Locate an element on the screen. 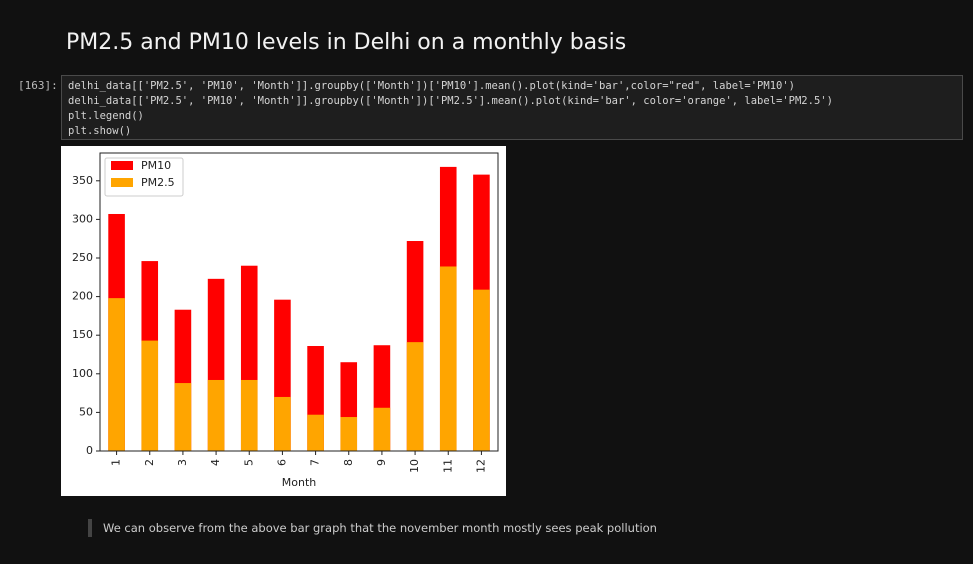 This screenshot has width=973, height=564. x-tick-label: 3 is located at coordinates (182, 462).